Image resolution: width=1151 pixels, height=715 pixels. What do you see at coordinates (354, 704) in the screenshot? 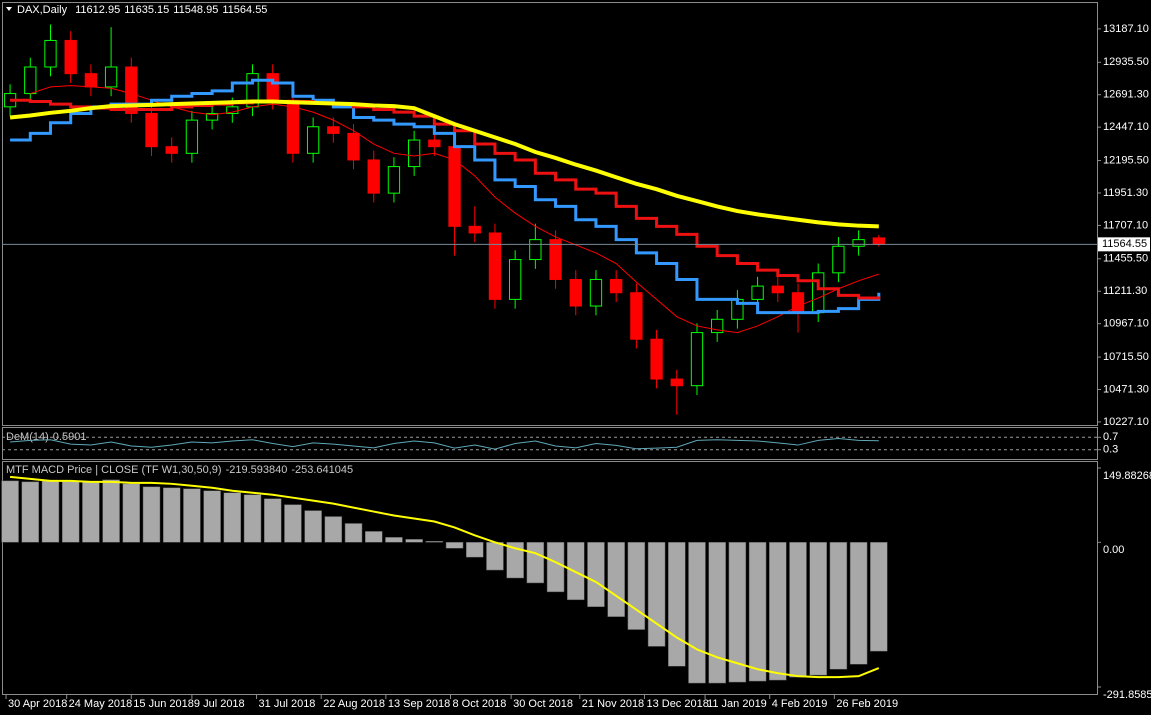
I see `x-tick-label: 22 Aug 2018` at bounding box center [354, 704].